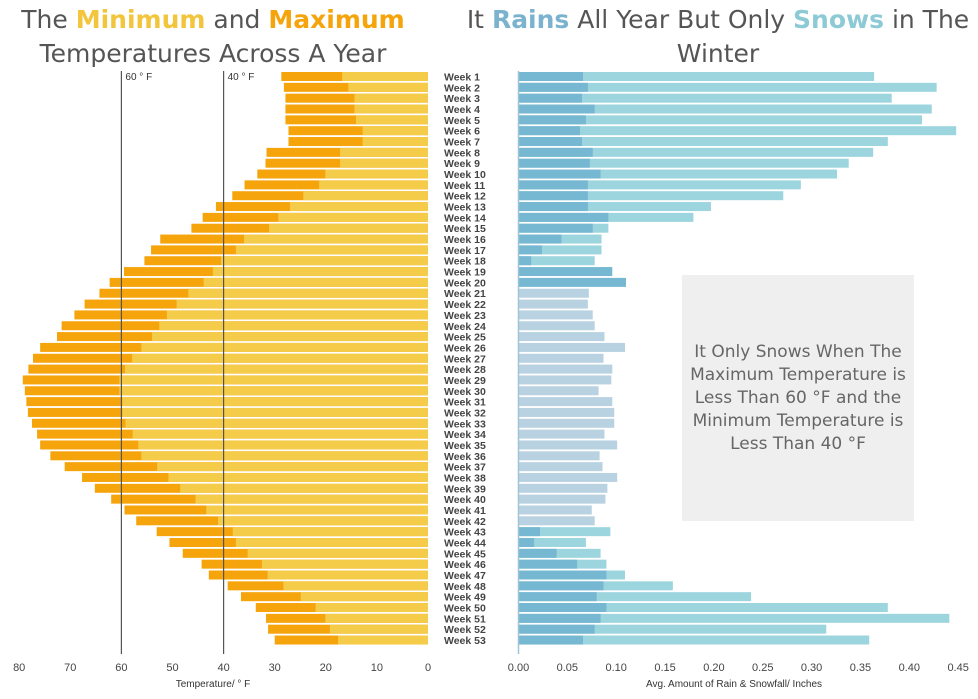 This screenshot has width=978, height=699. I want to click on right-title-line-1-part-0: It, so click(479, 19).